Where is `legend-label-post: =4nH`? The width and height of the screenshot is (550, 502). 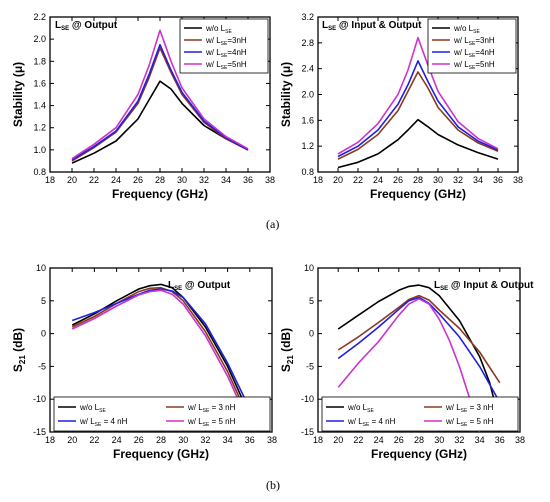
legend-label-post: =4nH is located at coordinates (485, 52).